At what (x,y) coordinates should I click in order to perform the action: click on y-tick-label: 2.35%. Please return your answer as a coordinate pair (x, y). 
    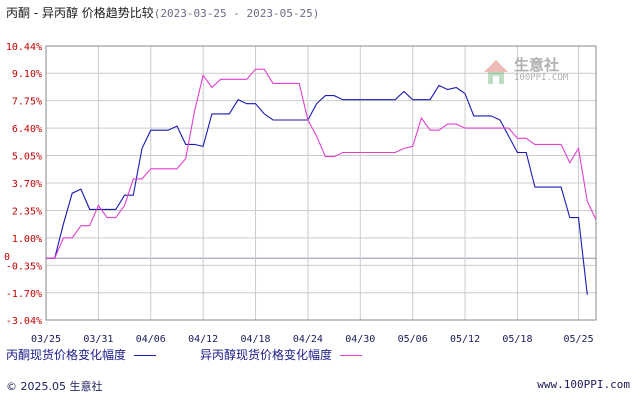
    Looking at the image, I should click on (27, 211).